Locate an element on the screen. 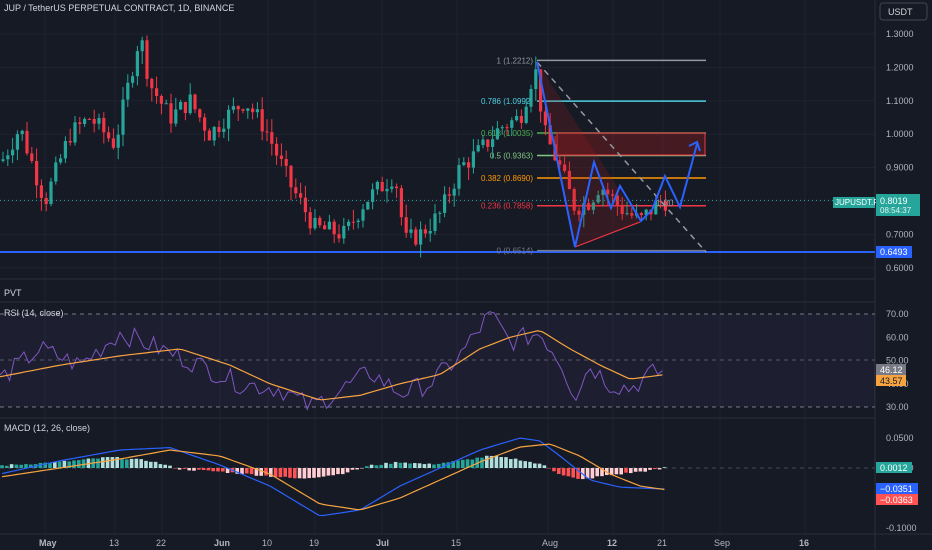  macd-line is located at coordinates (333, 477).